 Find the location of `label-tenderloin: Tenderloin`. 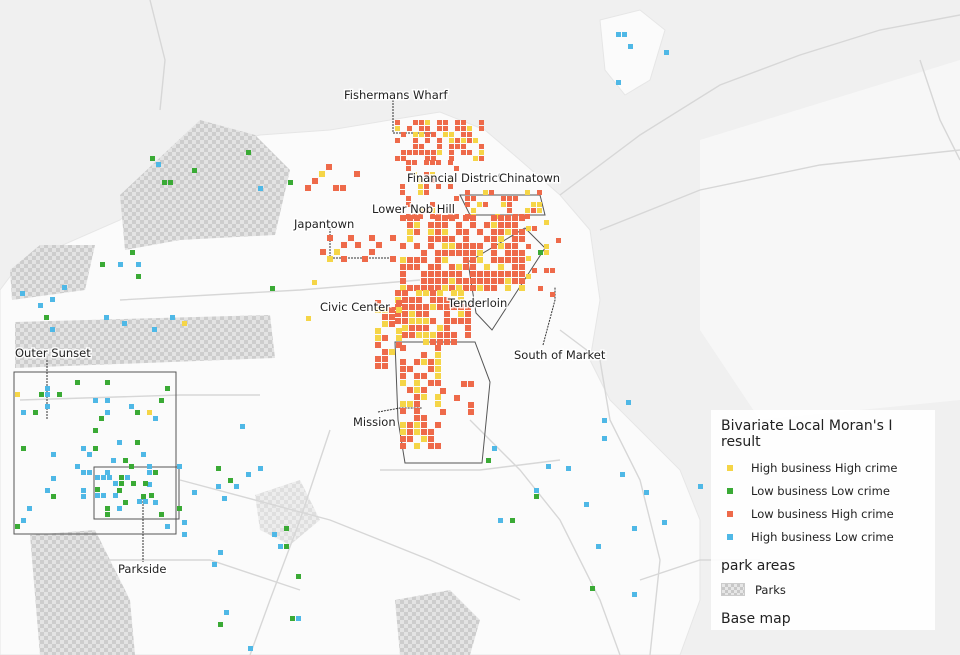

label-tenderloin: Tenderloin is located at coordinates (477, 303).